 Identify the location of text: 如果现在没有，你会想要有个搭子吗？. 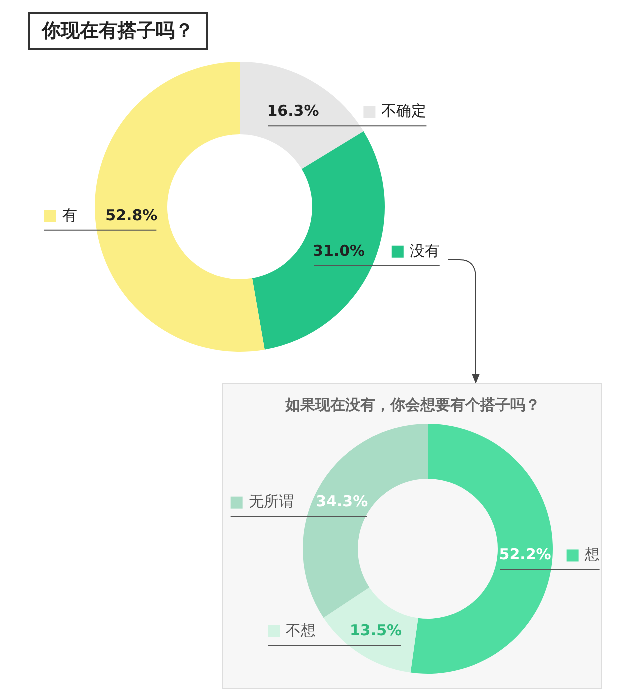
(413, 405).